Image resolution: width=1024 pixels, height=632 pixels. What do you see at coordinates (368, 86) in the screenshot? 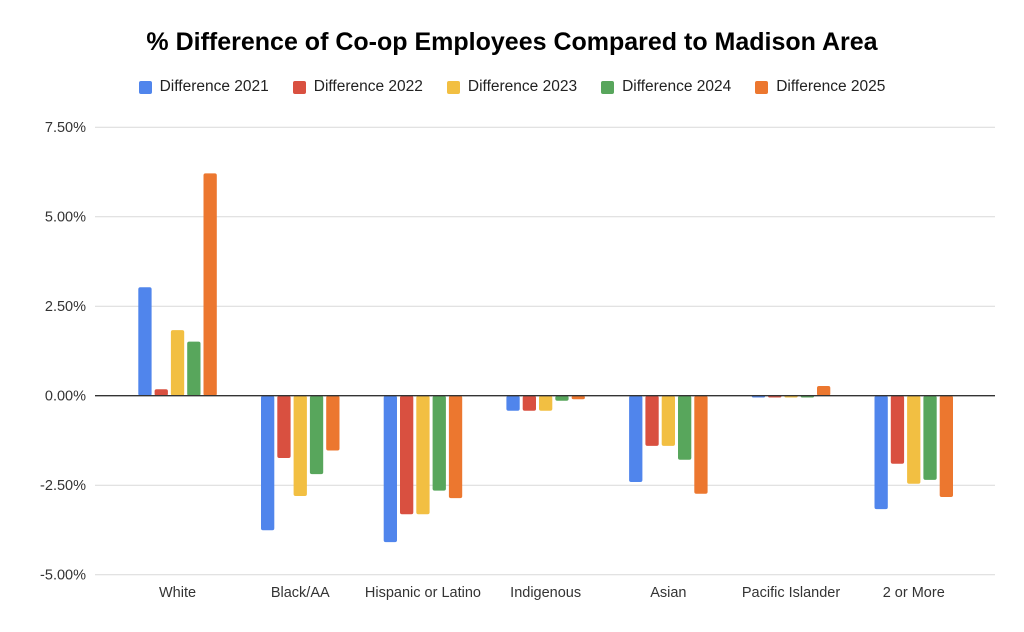
I see `legend-label: Difference 2022` at bounding box center [368, 86].